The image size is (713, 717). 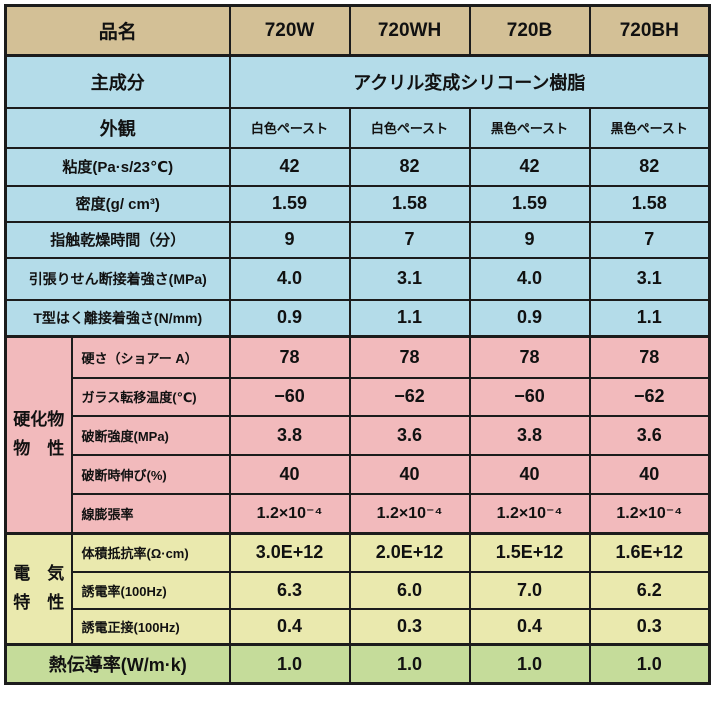 I want to click on group-label-electrical-properties: 電 気 特 性, so click(x=38, y=589).